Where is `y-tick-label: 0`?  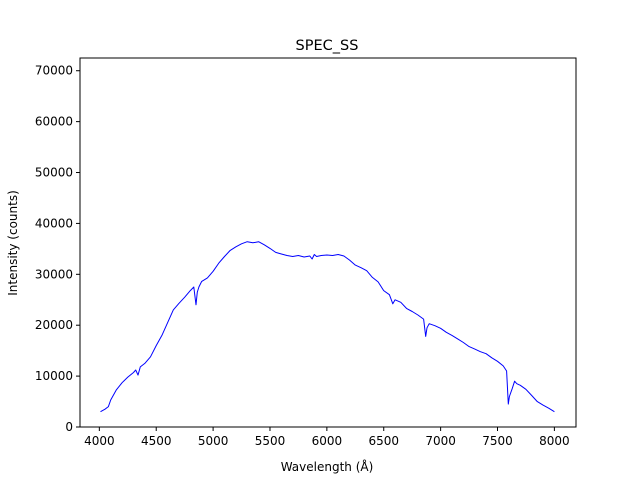 y-tick-label: 0 is located at coordinates (69, 427).